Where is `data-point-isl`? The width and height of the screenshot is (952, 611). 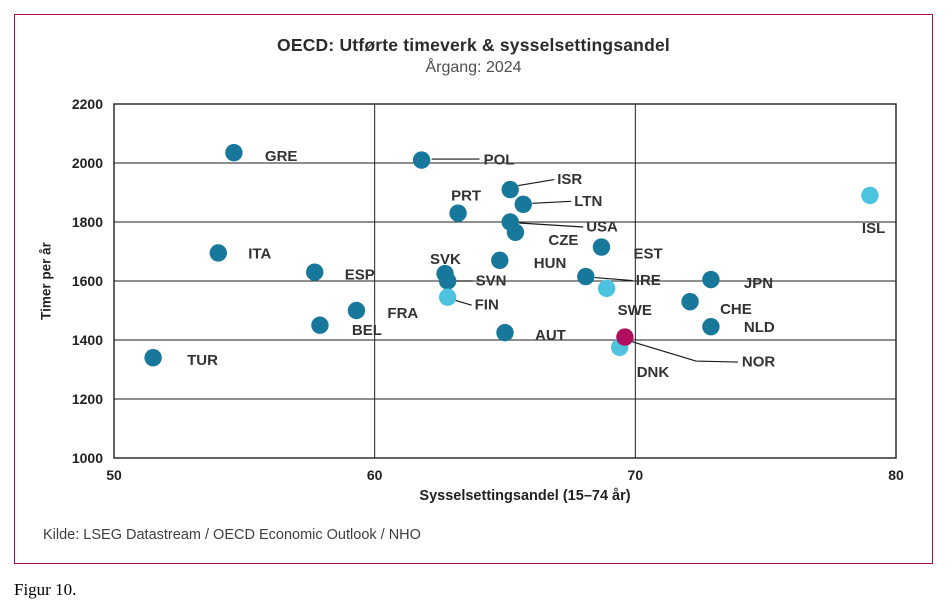 data-point-isl is located at coordinates (870, 195).